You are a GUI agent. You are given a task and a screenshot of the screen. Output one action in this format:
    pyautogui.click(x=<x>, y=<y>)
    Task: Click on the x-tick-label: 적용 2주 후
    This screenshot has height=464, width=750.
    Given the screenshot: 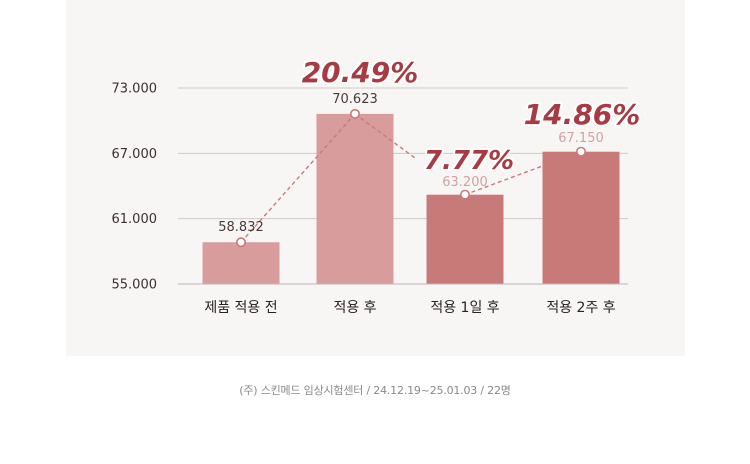 What is the action you would take?
    pyautogui.click(x=580, y=308)
    